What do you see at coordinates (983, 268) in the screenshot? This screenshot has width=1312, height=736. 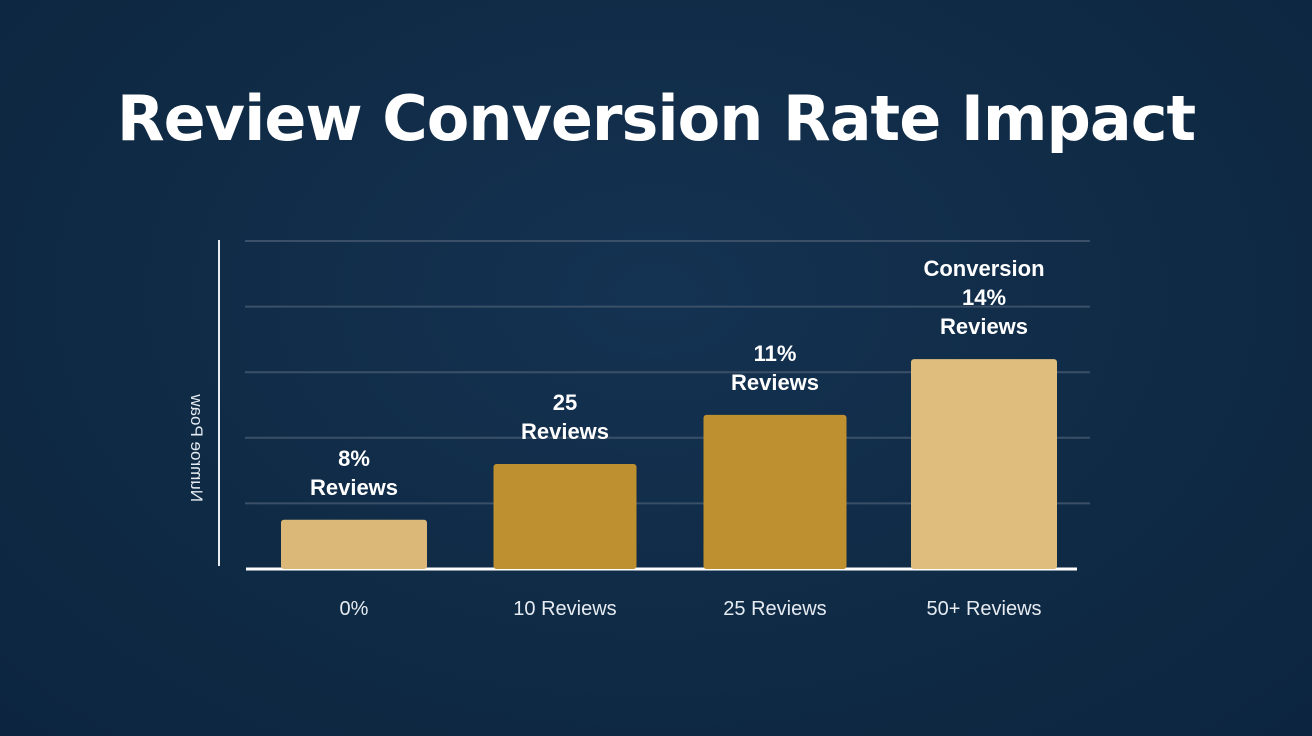 I see `data-label: Conversion` at bounding box center [983, 268].